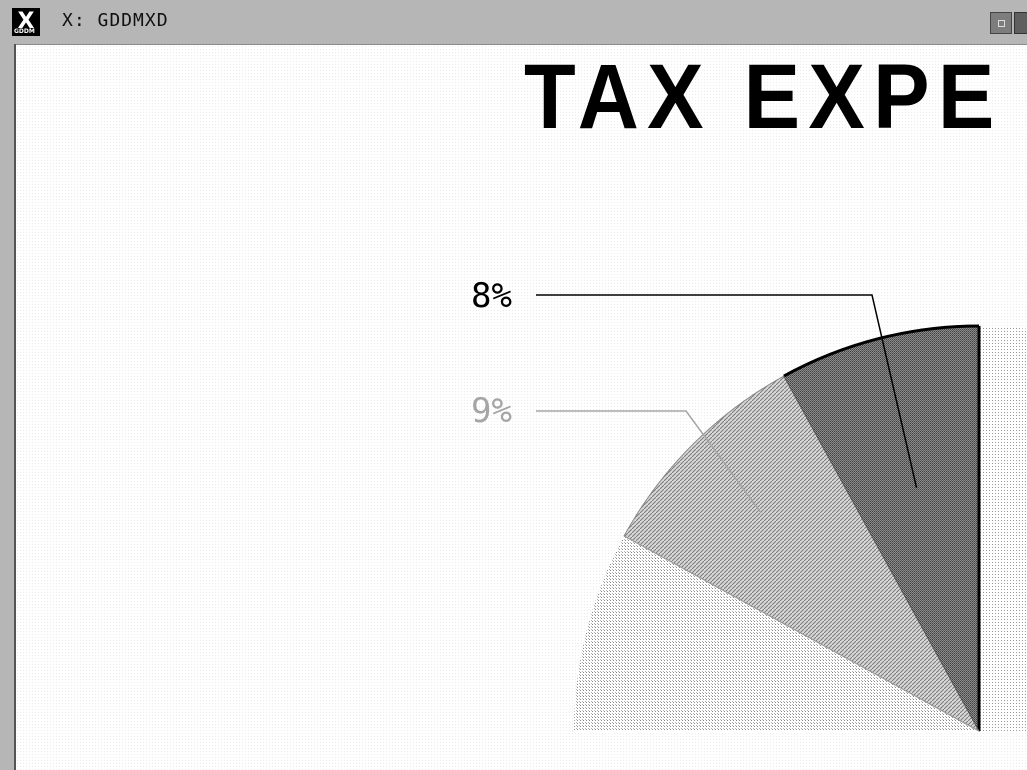 This screenshot has width=1027, height=770. What do you see at coordinates (881, 351) in the screenshot?
I see `pie-slice-8pct-rim` at bounding box center [881, 351].